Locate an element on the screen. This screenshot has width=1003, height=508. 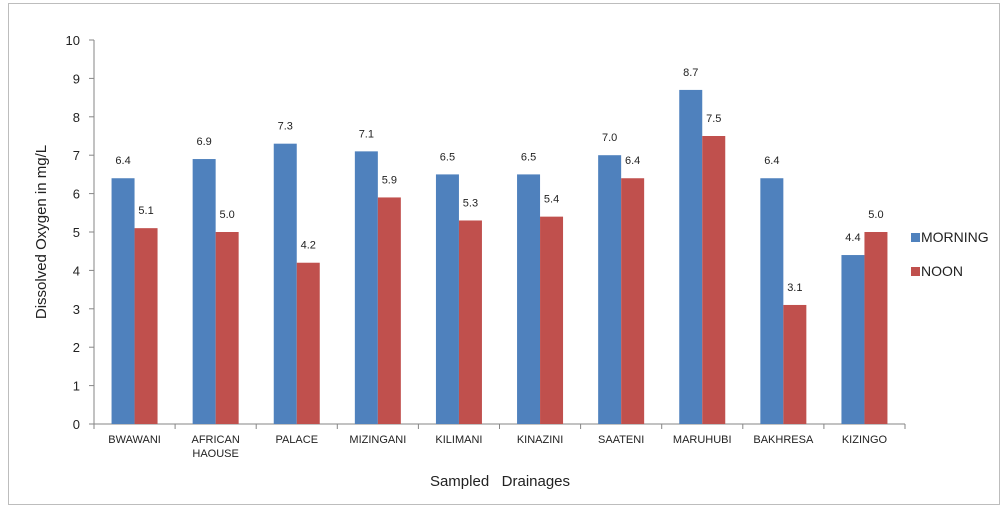
legend-swatch-noon is located at coordinates (915, 271).